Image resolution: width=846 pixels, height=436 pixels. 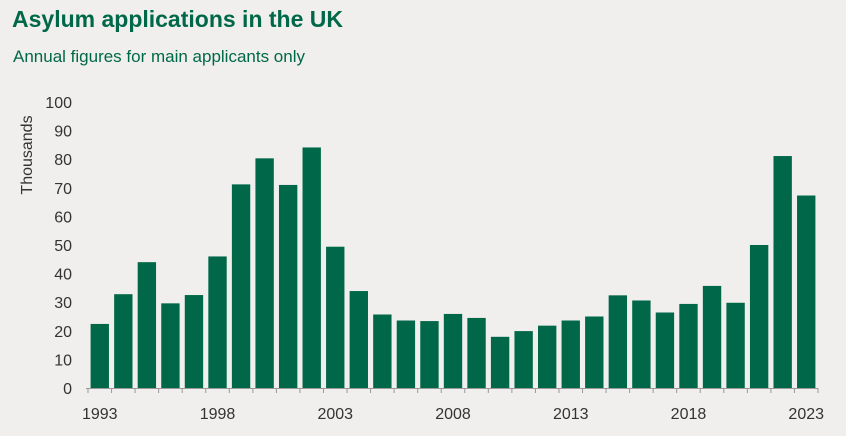 I want to click on y-tick-label: 70, so click(x=63, y=189).